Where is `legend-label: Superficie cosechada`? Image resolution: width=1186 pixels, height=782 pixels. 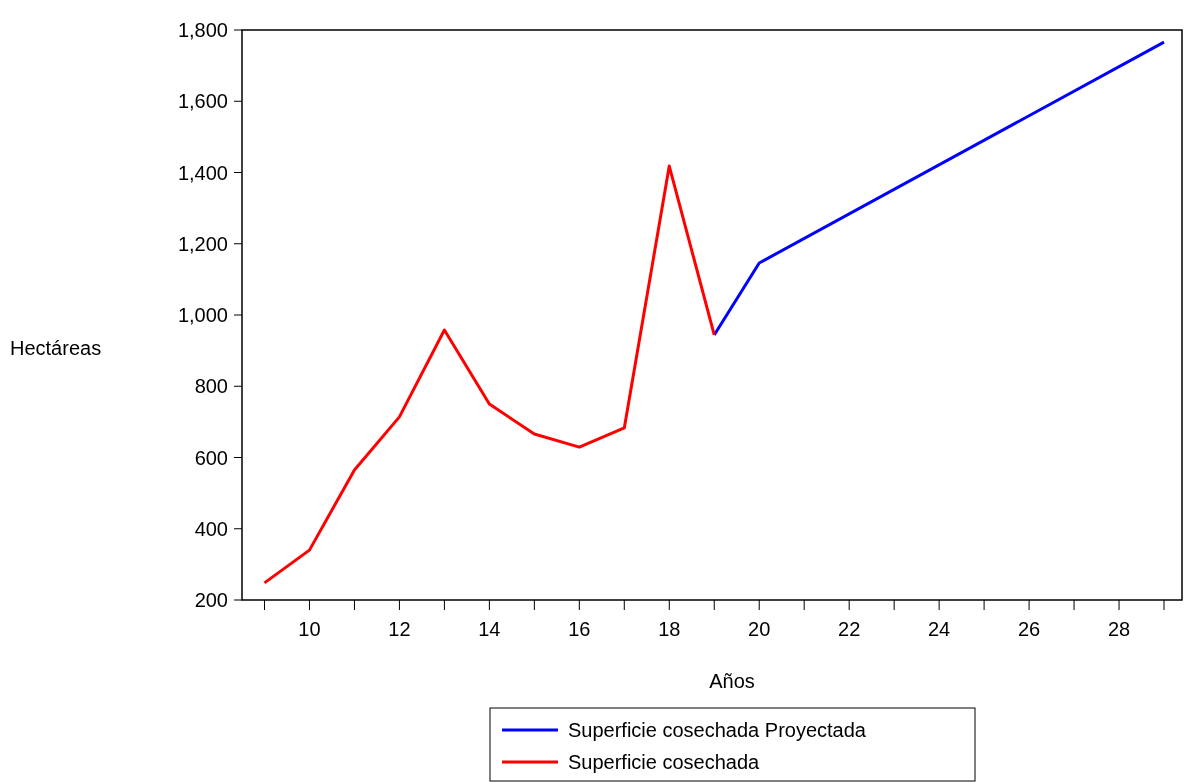 legend-label: Superficie cosechada is located at coordinates (664, 762).